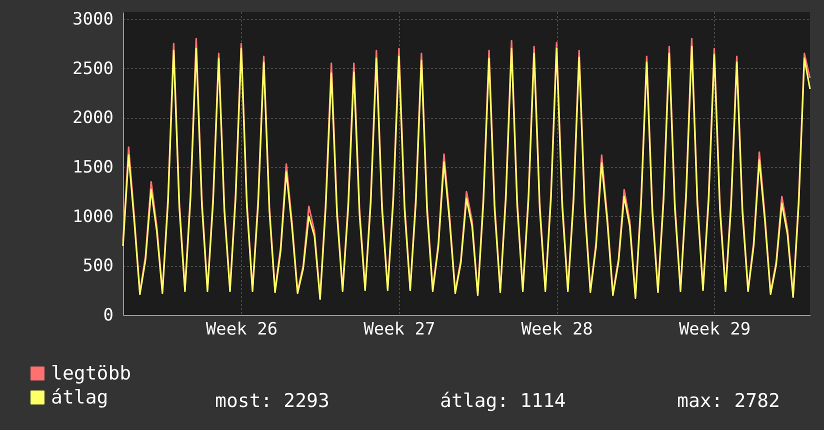 Image resolution: width=824 pixels, height=430 pixels. Describe the element at coordinates (93, 118) in the screenshot. I see `y-tick-label: 2000` at that location.